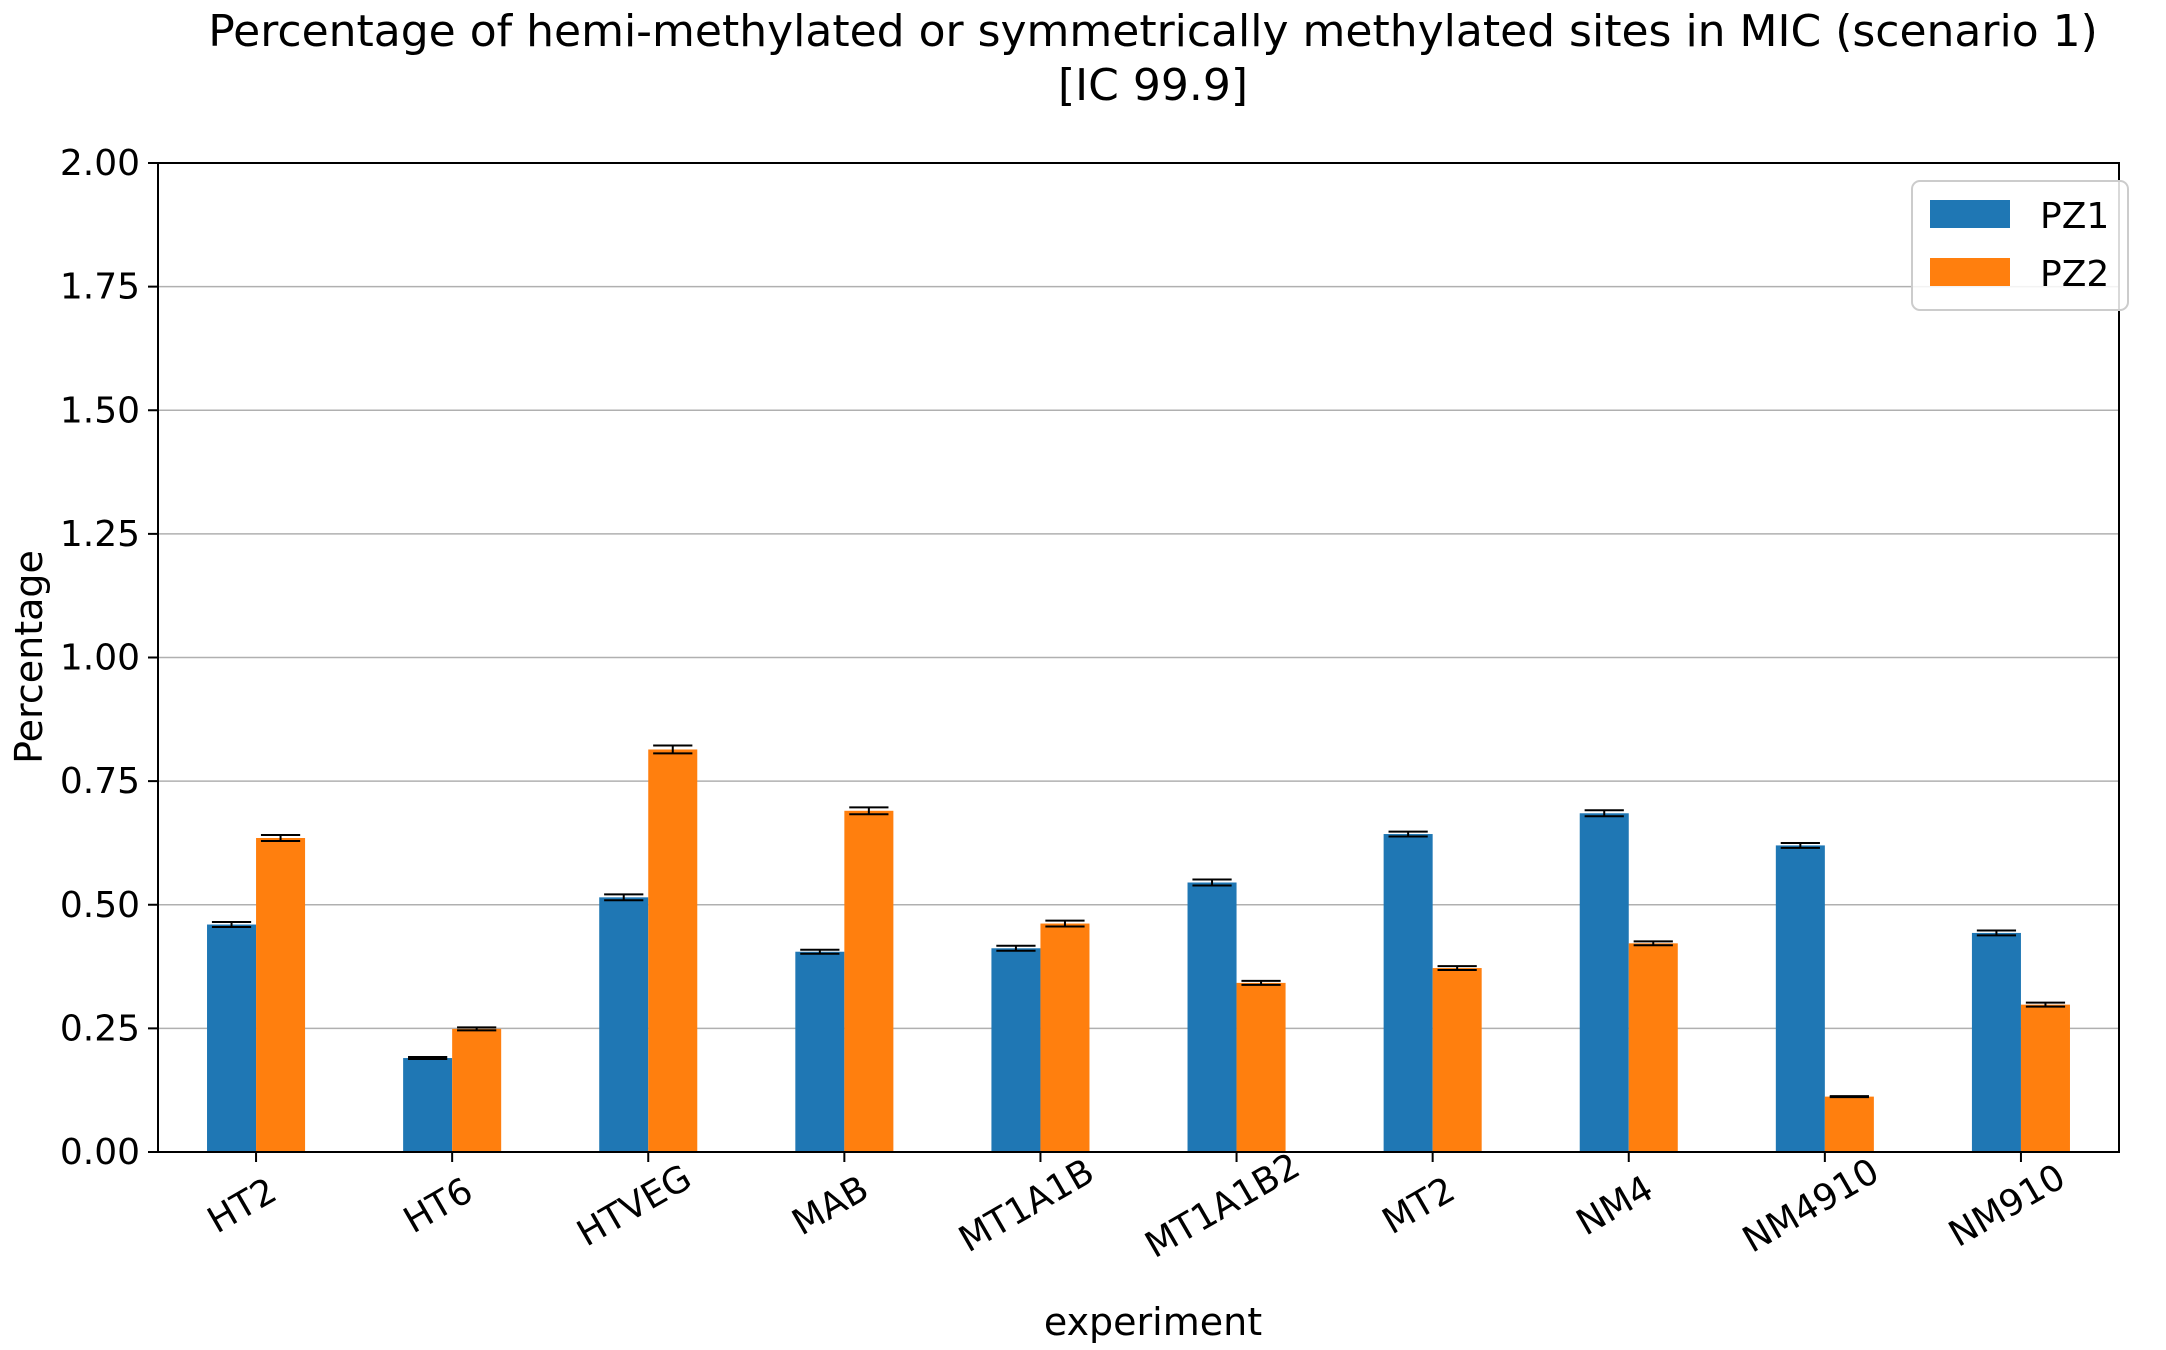  I want to click on error-bar-pz1-nm4910, so click(1800, 845).